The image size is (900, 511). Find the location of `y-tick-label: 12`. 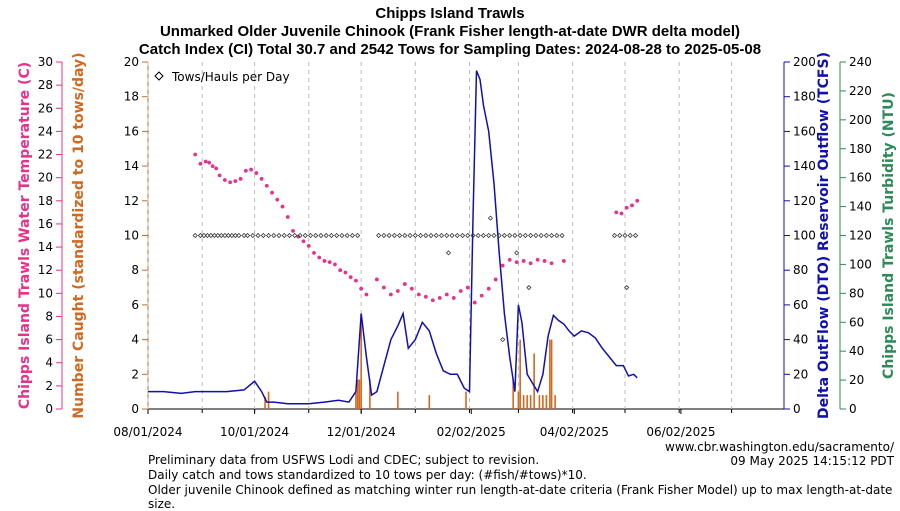

y-tick-label: 12 is located at coordinates (131, 201).